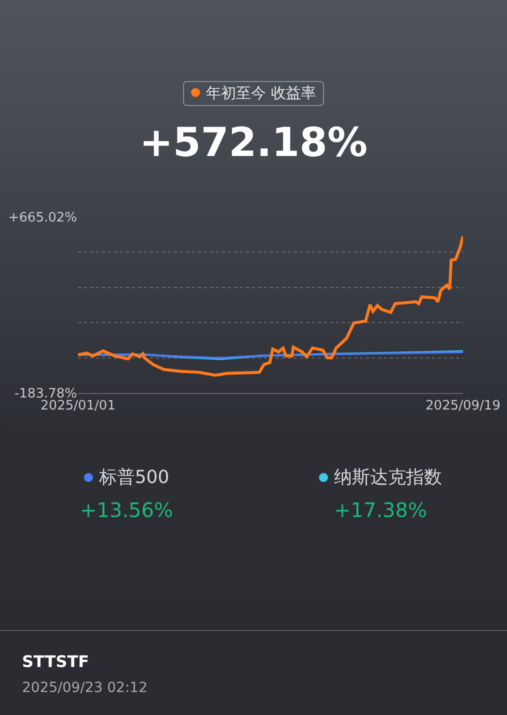 The height and width of the screenshot is (715, 507). What do you see at coordinates (42, 218) in the screenshot?
I see `y-tick-label: +665.02%` at bounding box center [42, 218].